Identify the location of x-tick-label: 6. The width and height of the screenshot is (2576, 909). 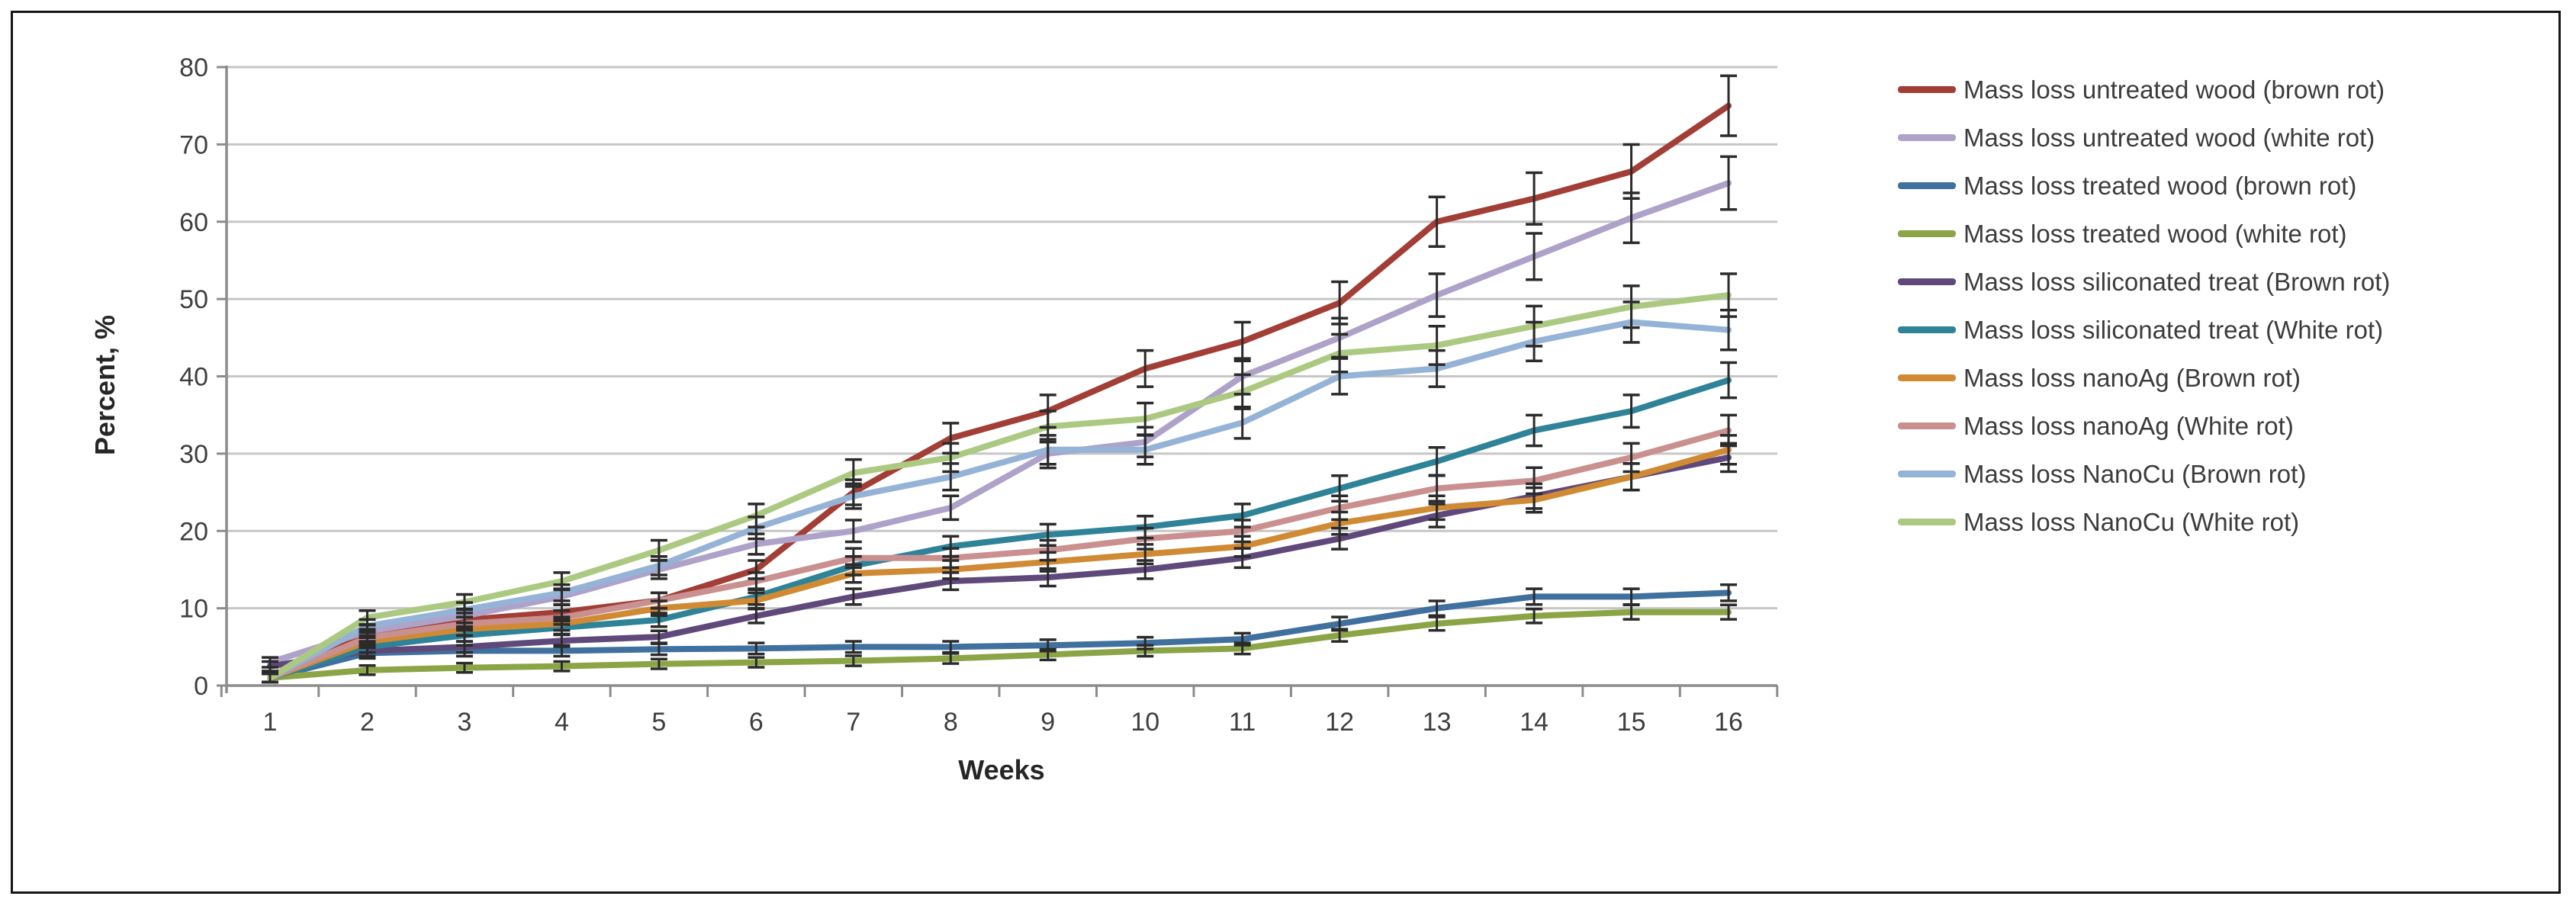
(756, 722).